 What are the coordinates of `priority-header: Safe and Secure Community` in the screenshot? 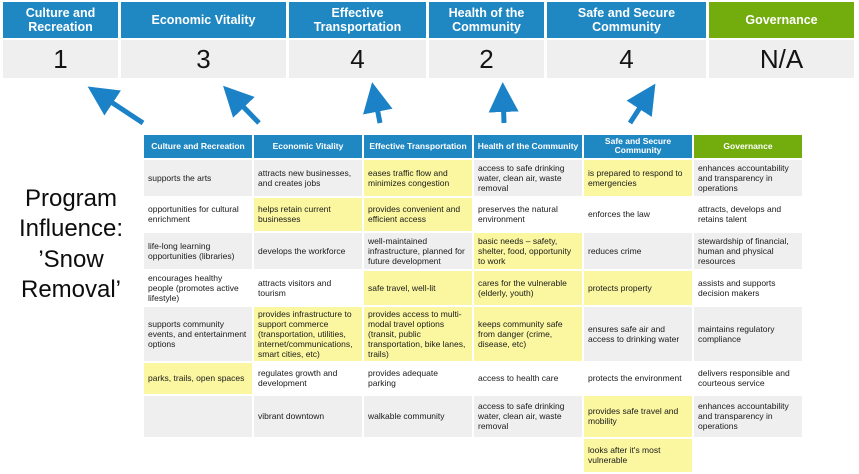 It's located at (626, 20).